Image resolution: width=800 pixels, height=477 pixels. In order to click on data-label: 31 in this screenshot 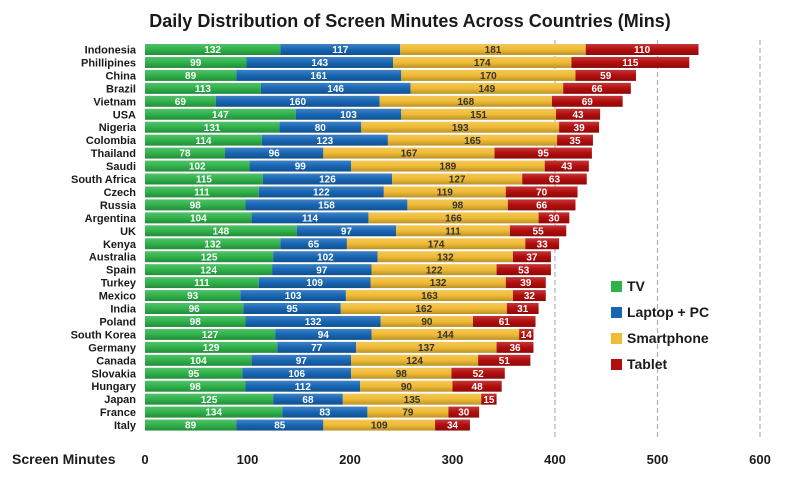, I will do `click(523, 309)`.